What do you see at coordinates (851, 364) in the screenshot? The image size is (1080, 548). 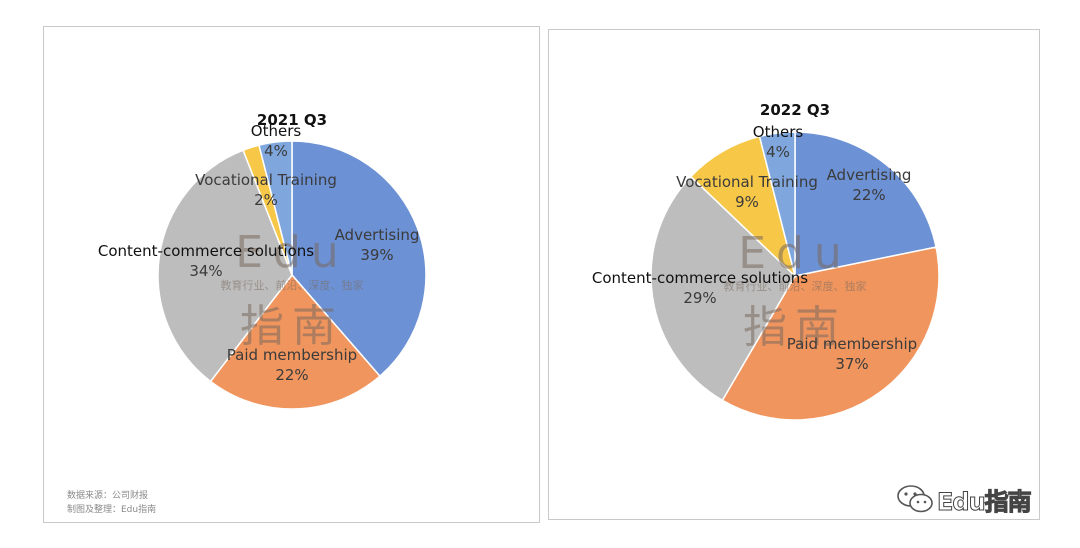 I see `slice-pct-paid-membership: 37%` at bounding box center [851, 364].